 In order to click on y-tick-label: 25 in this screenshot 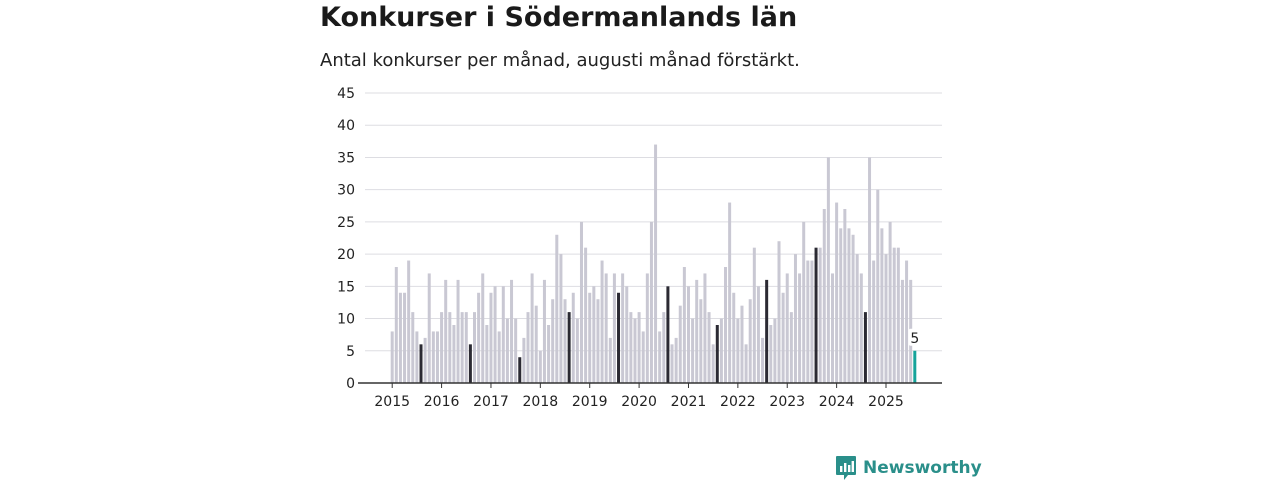, I will do `click(346, 223)`.